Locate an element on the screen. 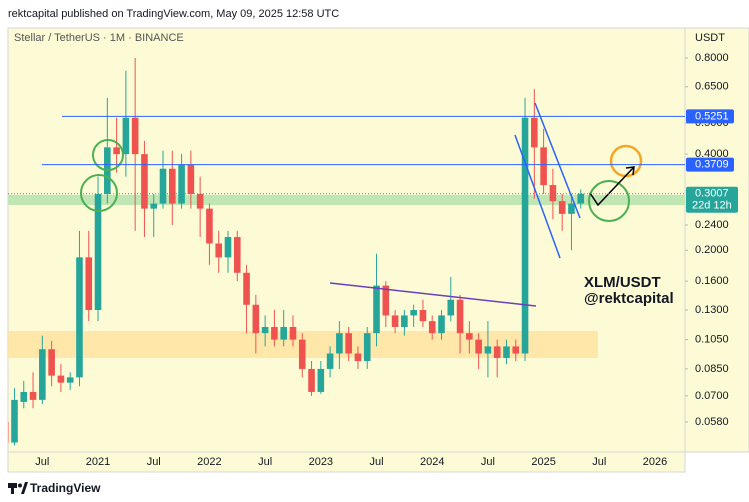 This screenshot has height=502, width=749. y-tick-label: 0.2400 is located at coordinates (712, 225).